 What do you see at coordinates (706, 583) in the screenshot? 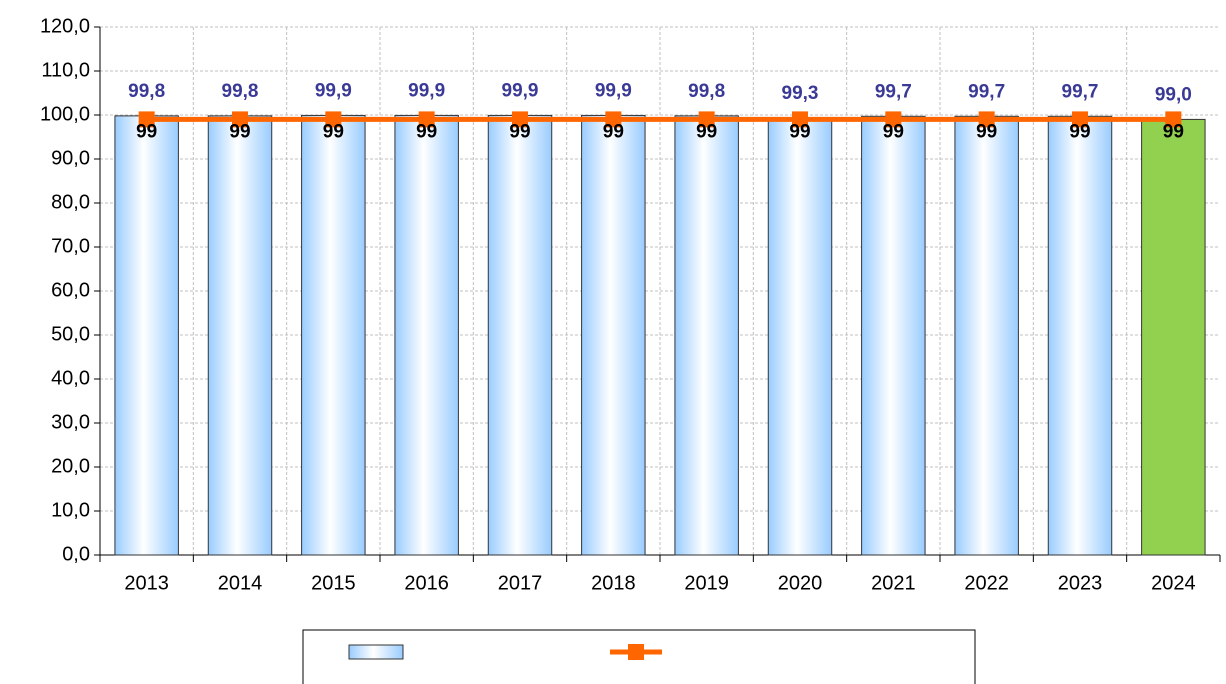
I see `x-tick-label: 2019` at bounding box center [706, 583].